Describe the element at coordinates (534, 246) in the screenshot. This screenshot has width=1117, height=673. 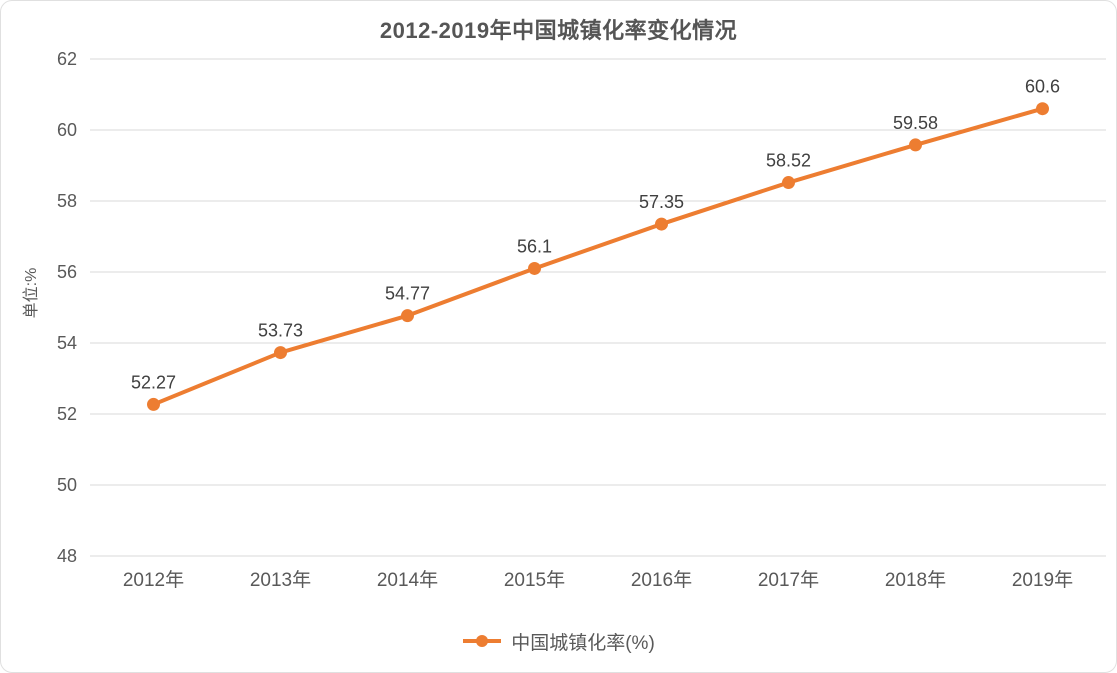
I see `data-point-label: 56.1` at that location.